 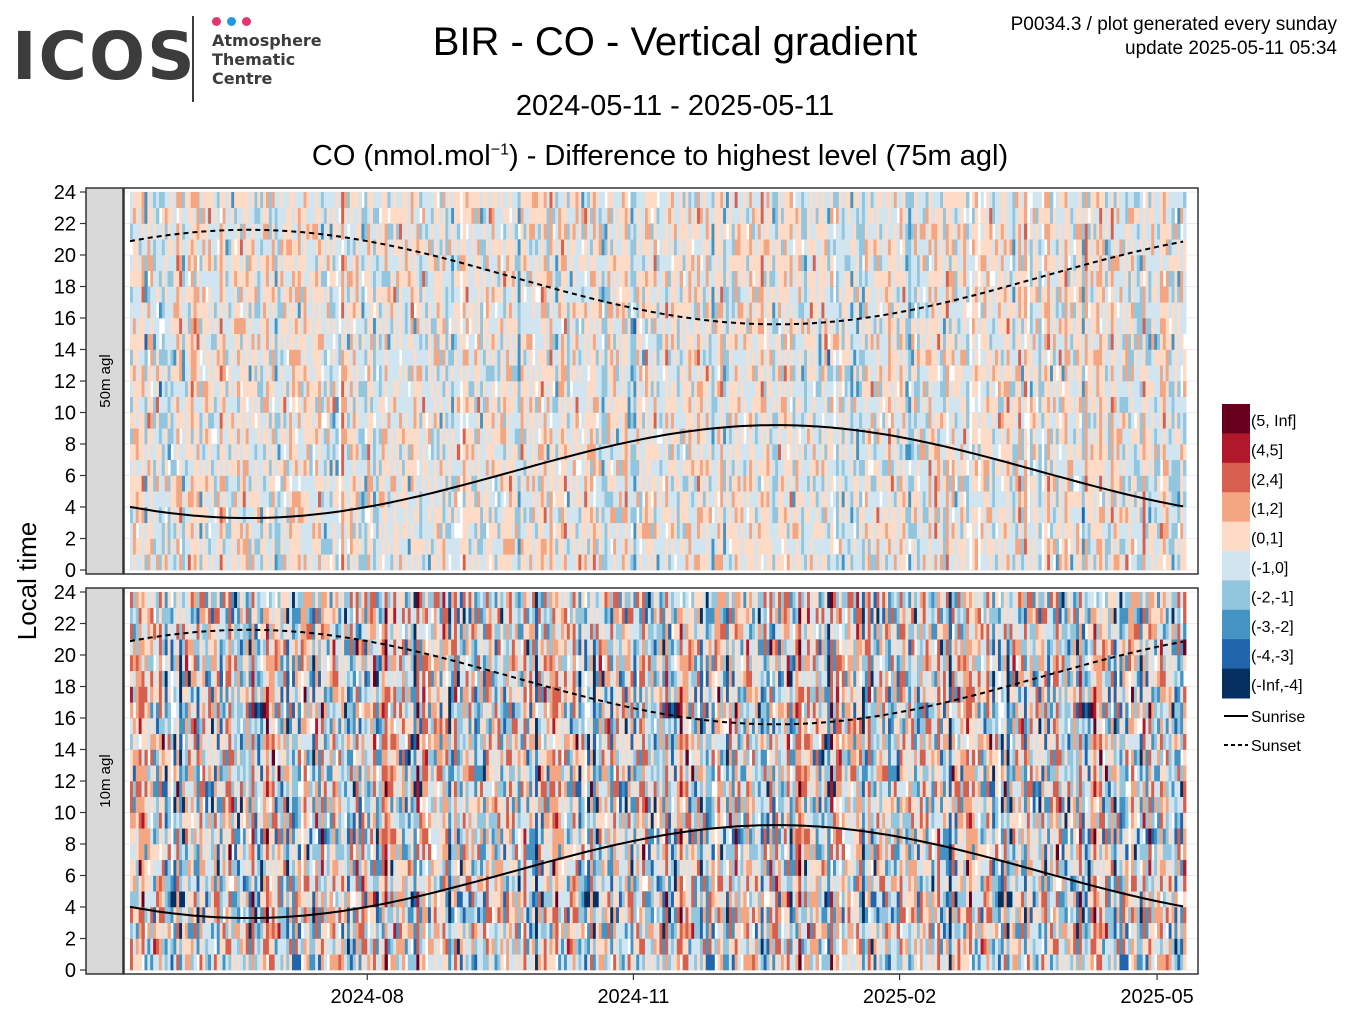 I want to click on logo-sub-line: Atmosphere, so click(x=267, y=40).